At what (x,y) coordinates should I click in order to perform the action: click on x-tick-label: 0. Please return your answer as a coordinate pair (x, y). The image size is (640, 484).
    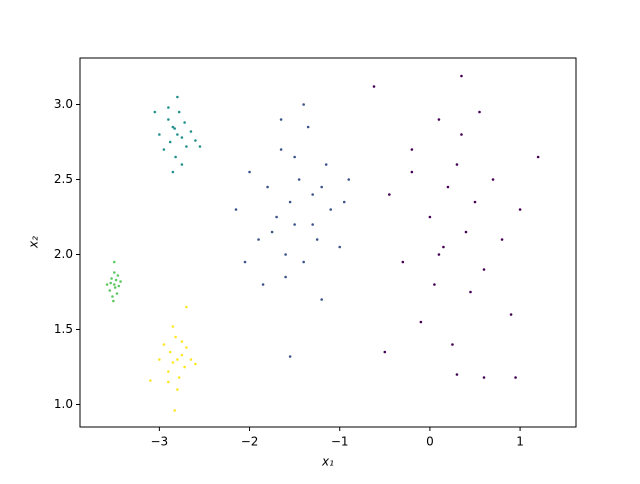
    Looking at the image, I should click on (430, 442).